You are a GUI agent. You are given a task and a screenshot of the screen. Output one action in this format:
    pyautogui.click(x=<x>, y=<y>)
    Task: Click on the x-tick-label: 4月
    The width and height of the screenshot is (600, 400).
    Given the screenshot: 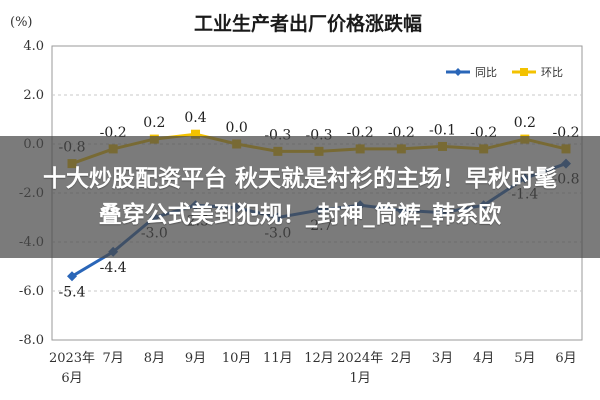 What is the action you would take?
    pyautogui.click(x=483, y=358)
    